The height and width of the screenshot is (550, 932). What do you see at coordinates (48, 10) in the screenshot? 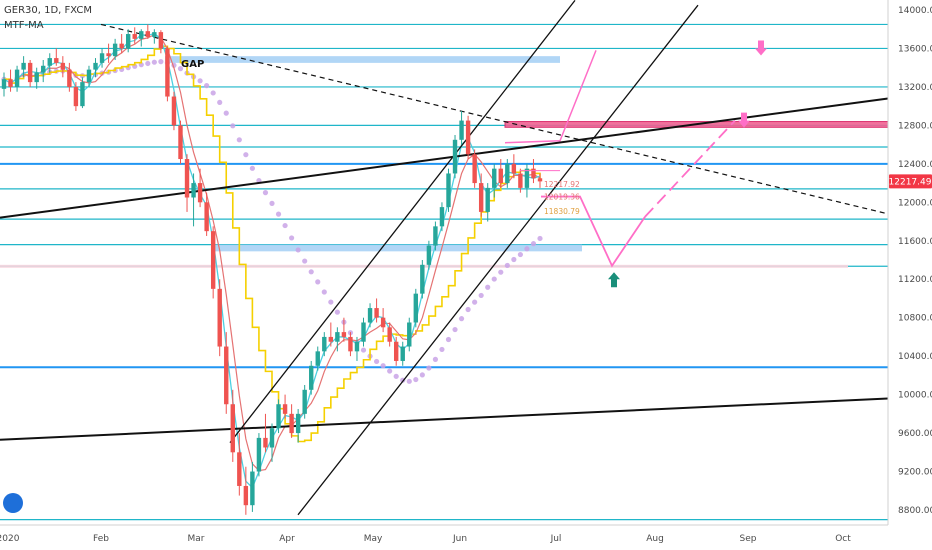
I see `symbol-title: GER30, 1D, FXCM` at bounding box center [48, 10].